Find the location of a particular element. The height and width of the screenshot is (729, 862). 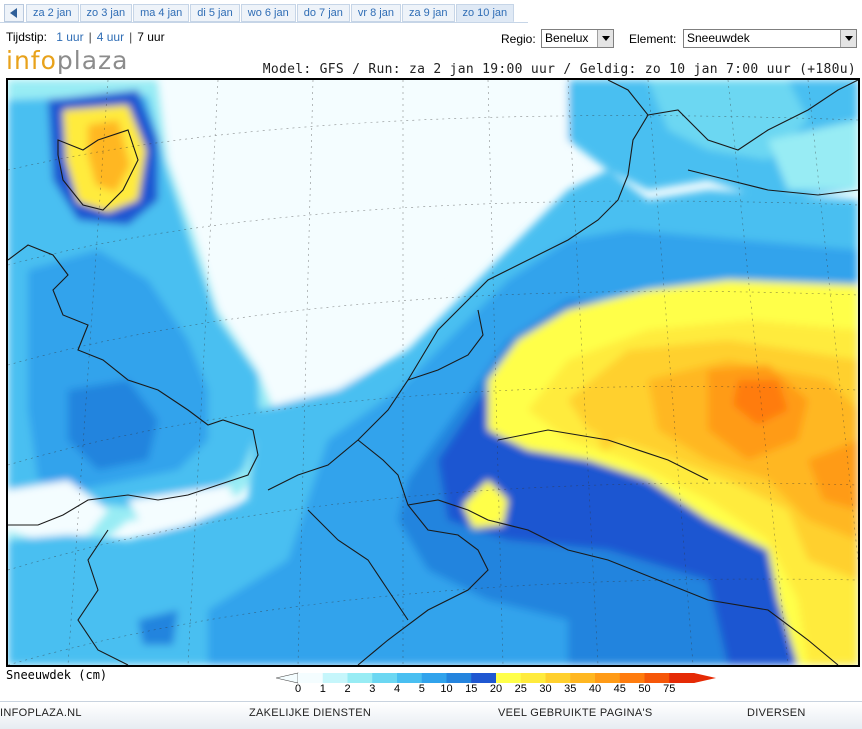

tab-za-9-jan: za 9 jan is located at coordinates (428, 13).